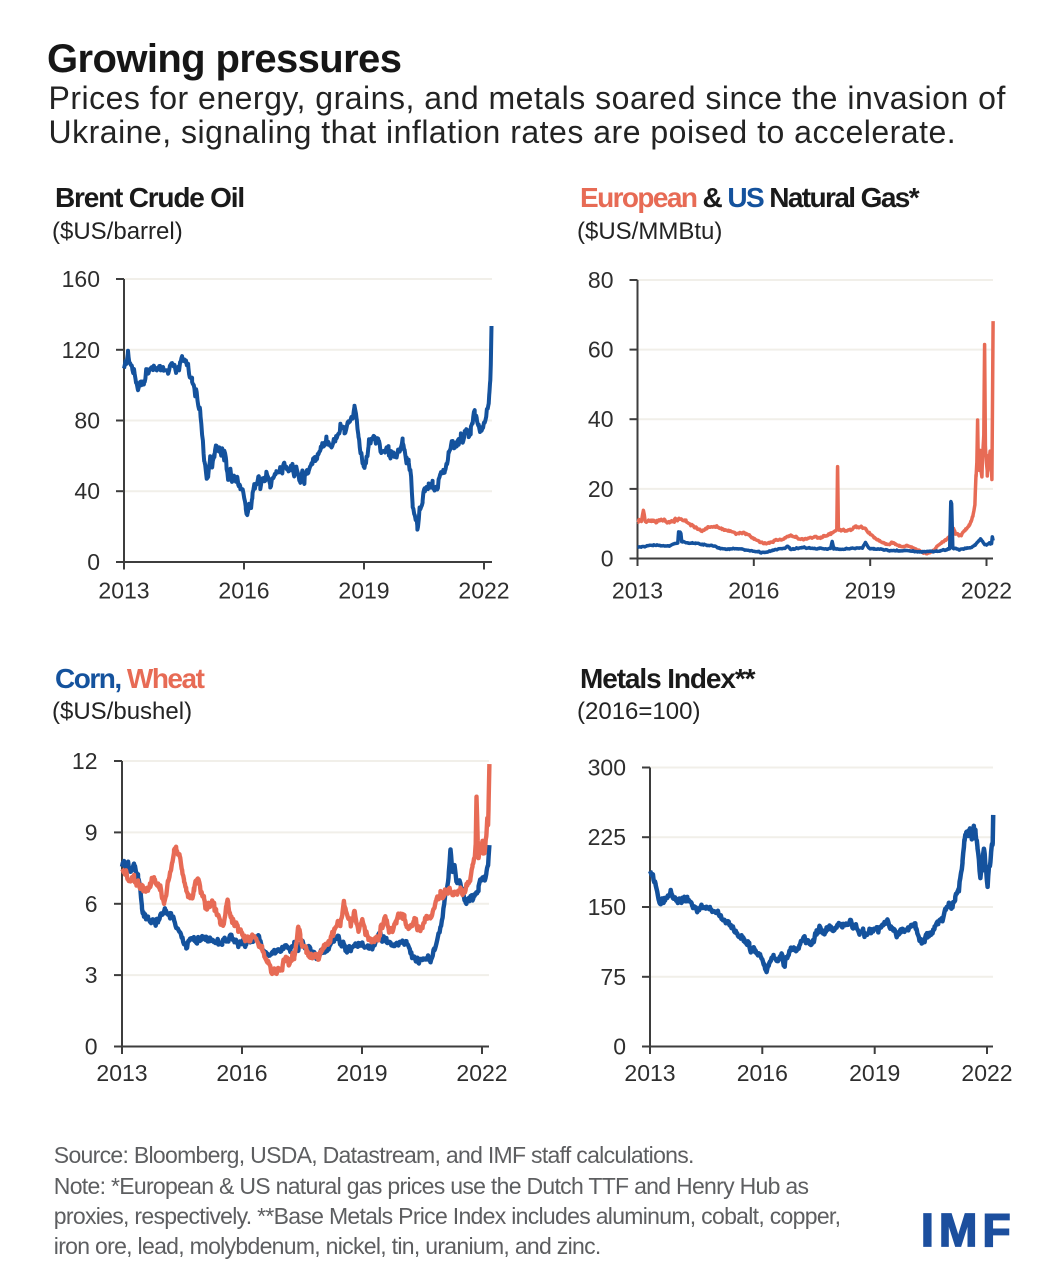 The height and width of the screenshot is (1280, 1059). Describe the element at coordinates (81, 279) in the screenshot. I see `svg-text: 160` at that location.